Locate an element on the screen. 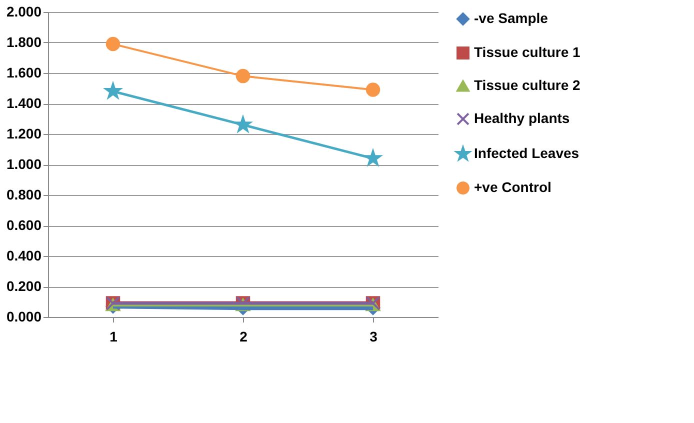  legend-label: Tissue culture 2 is located at coordinates (527, 85).